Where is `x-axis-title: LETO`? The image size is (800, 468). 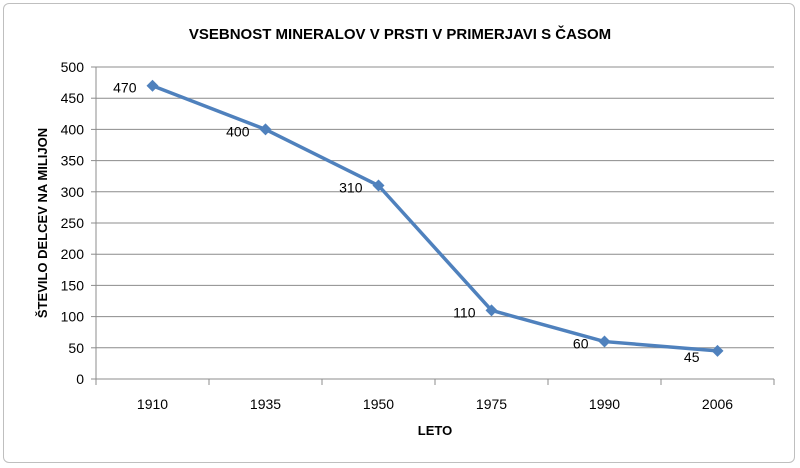
x-axis-title: LETO is located at coordinates (435, 430).